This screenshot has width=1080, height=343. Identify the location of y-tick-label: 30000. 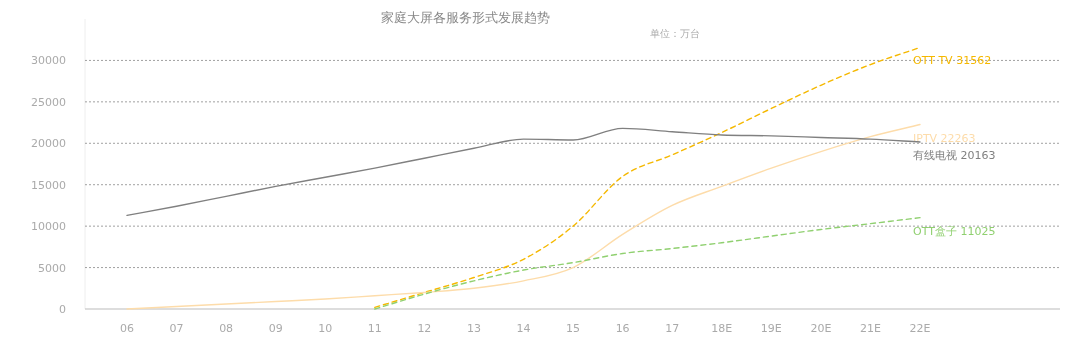
(48, 61).